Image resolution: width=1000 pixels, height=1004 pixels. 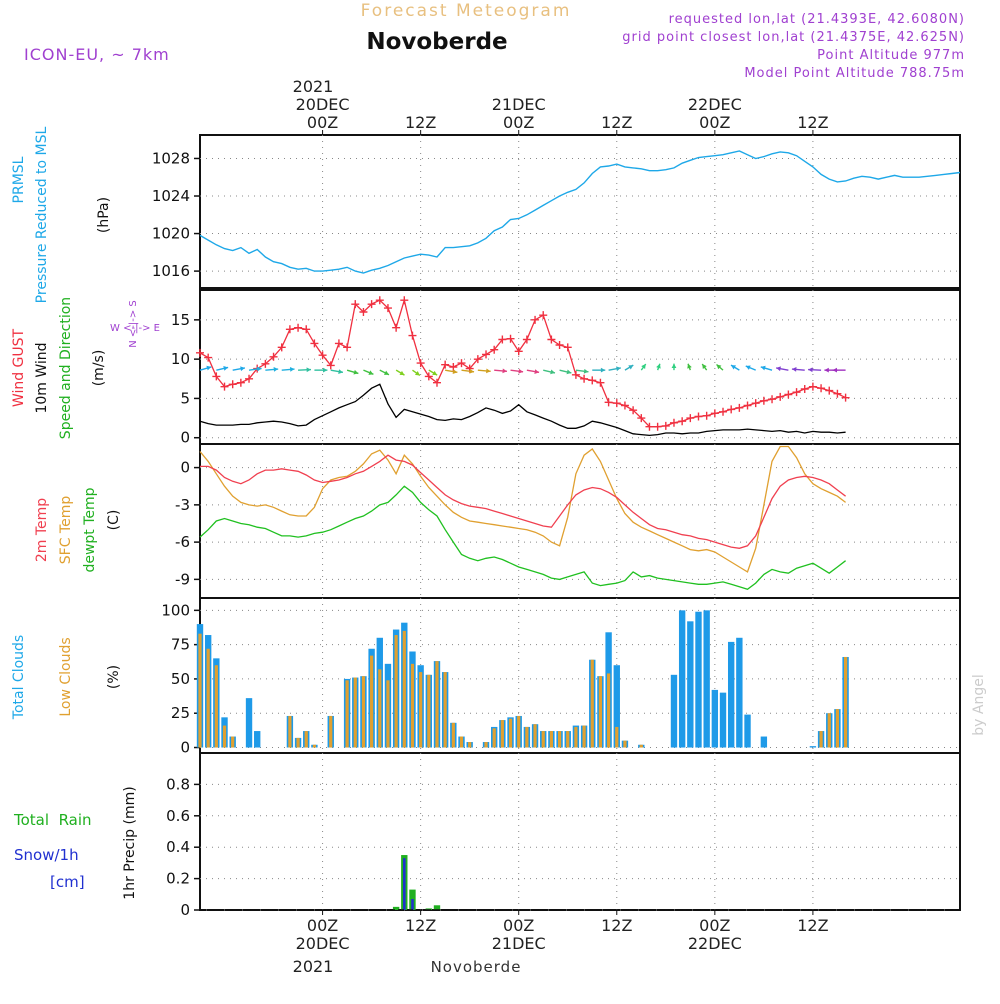 I want to click on ytick-label: 1020, so click(x=171, y=234).